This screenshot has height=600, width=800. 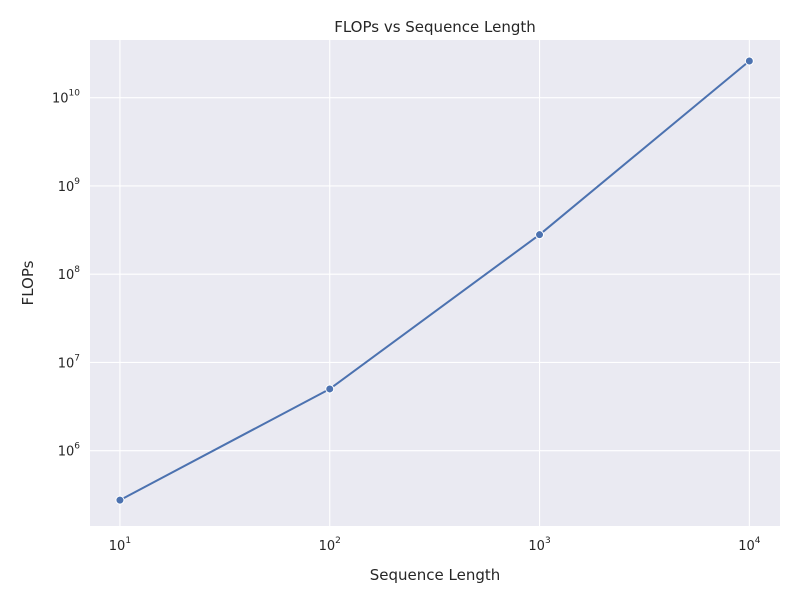 What do you see at coordinates (77, 447) in the screenshot?
I see `tick-exponent: 6` at bounding box center [77, 447].